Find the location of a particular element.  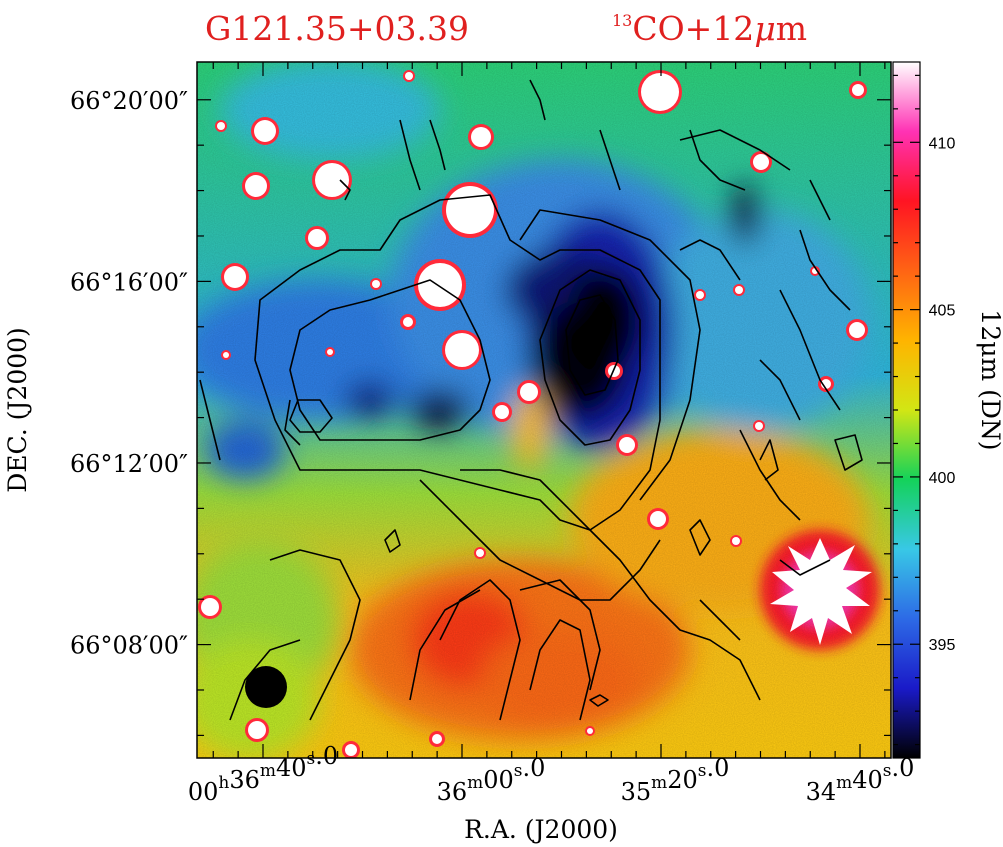

beam-marker is located at coordinates (266, 687).